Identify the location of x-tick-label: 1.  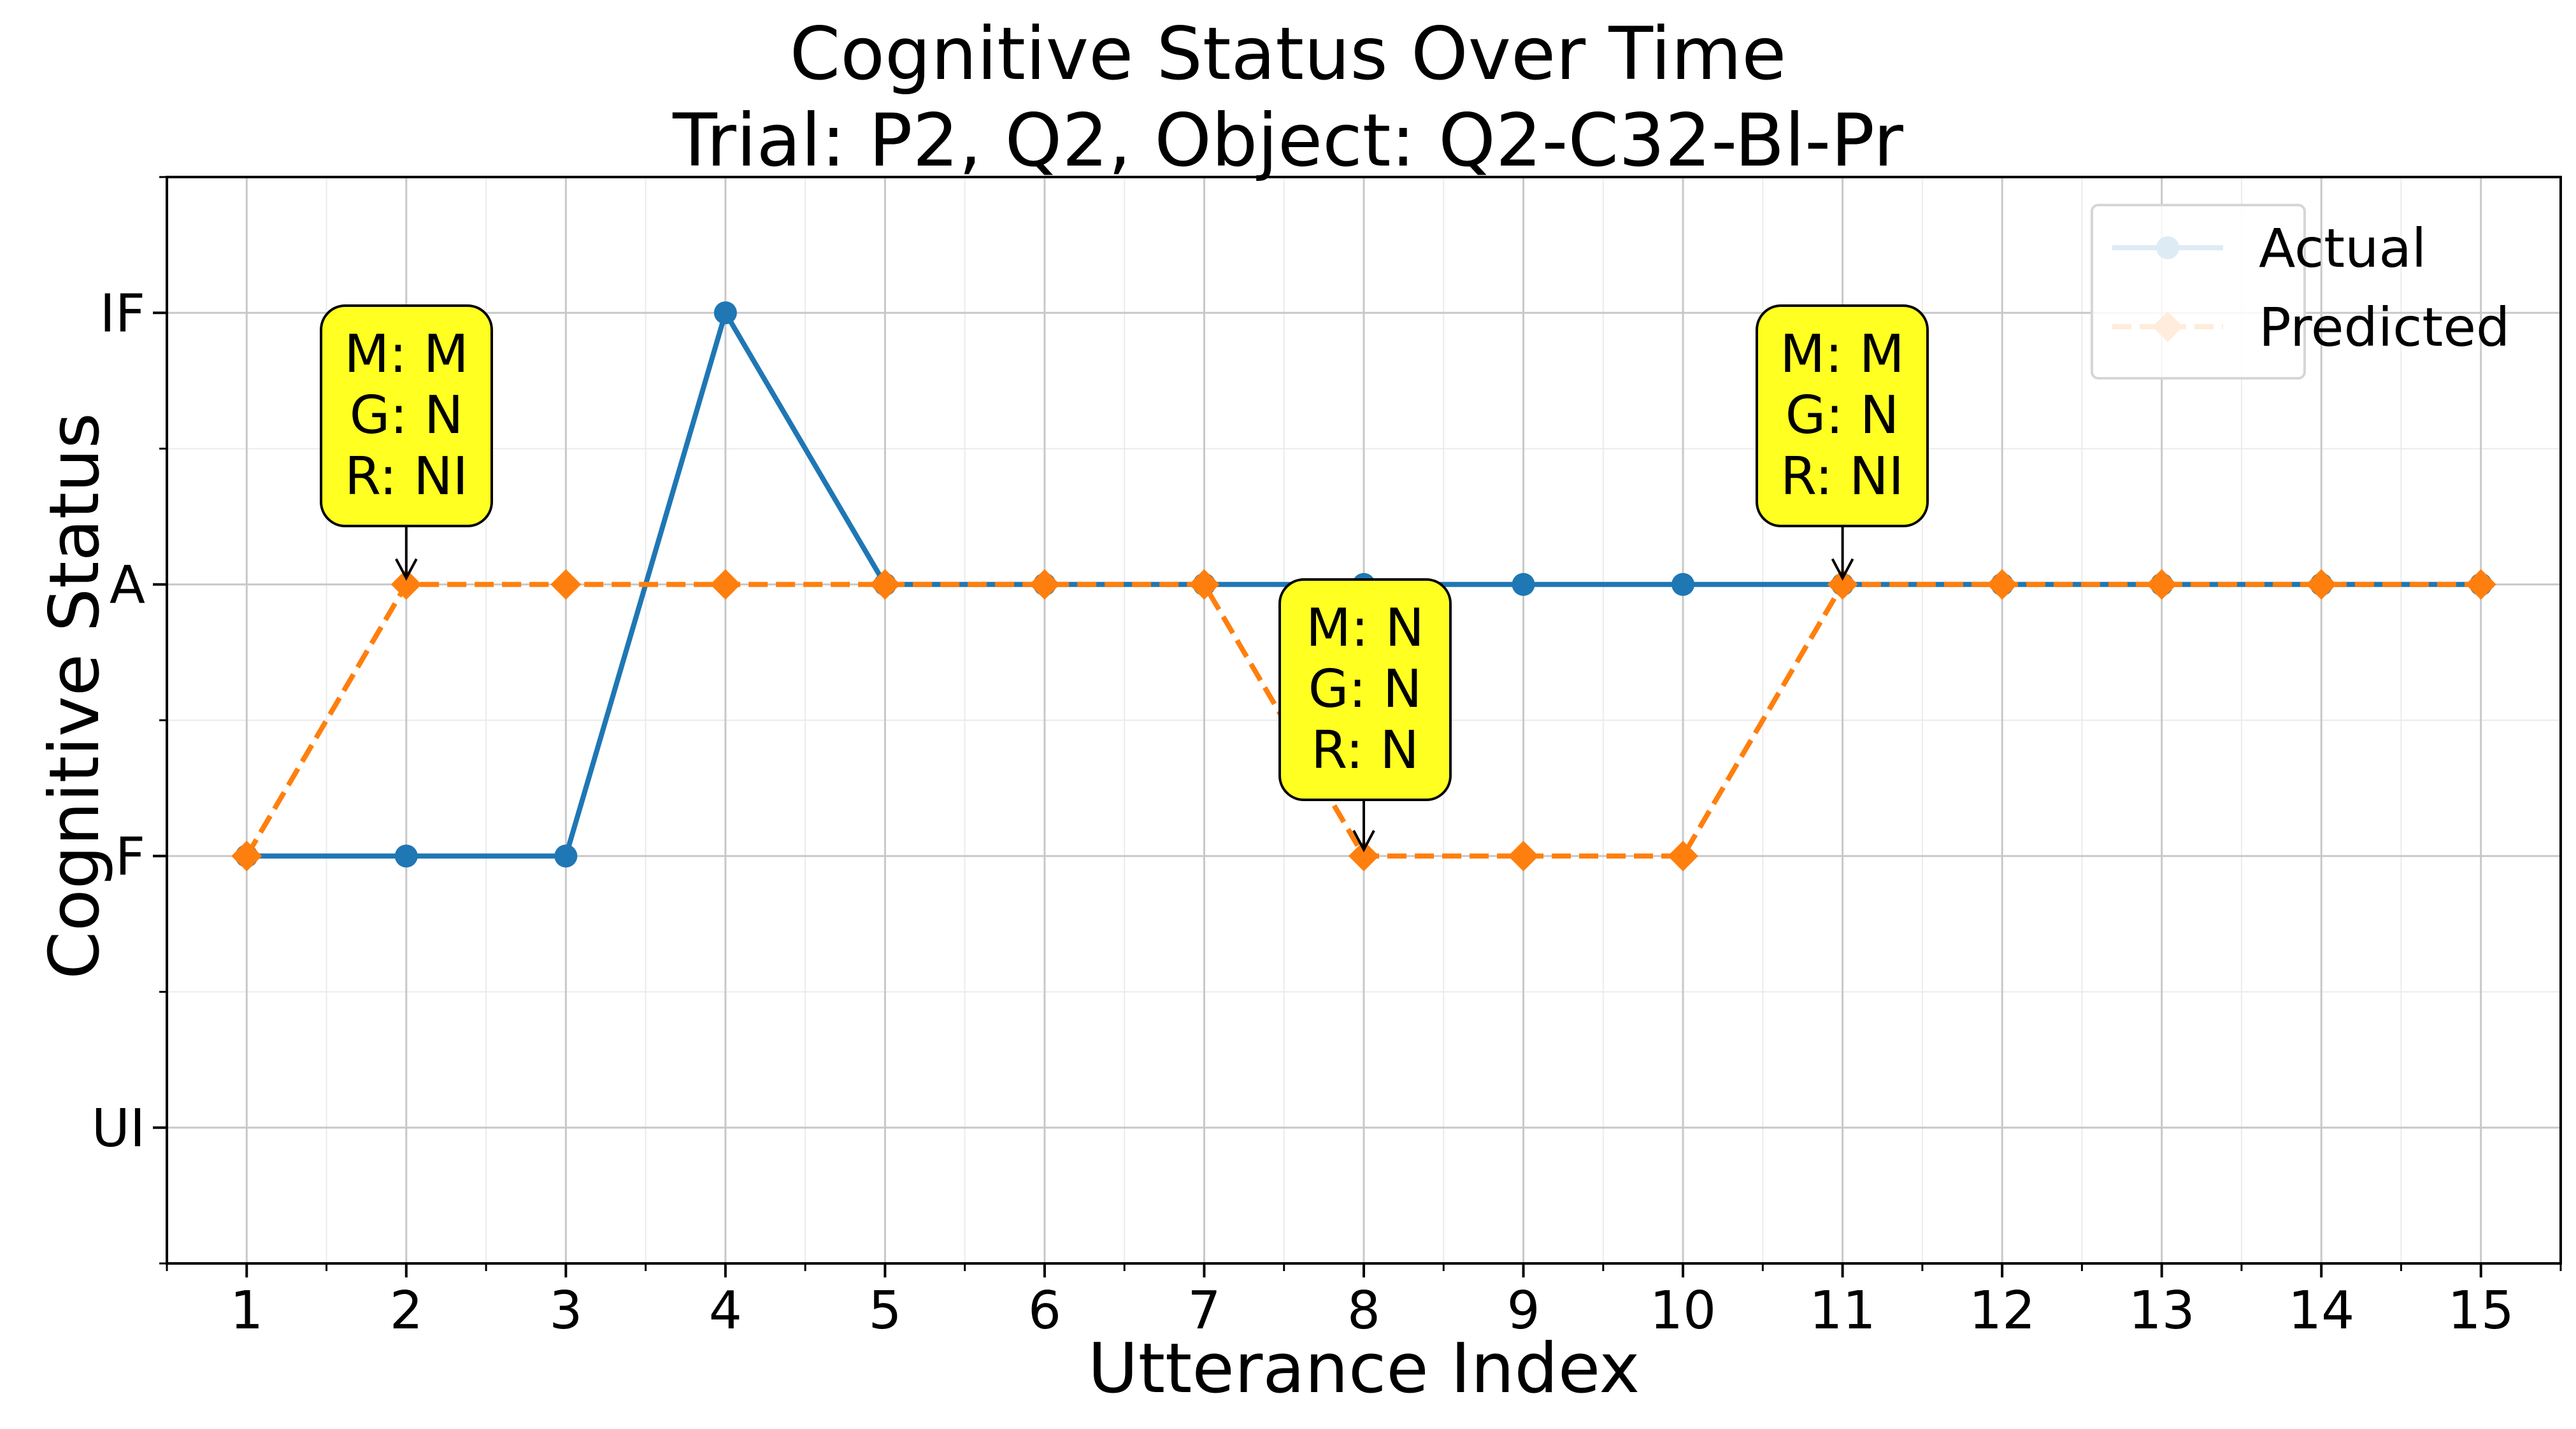
(246, 1311).